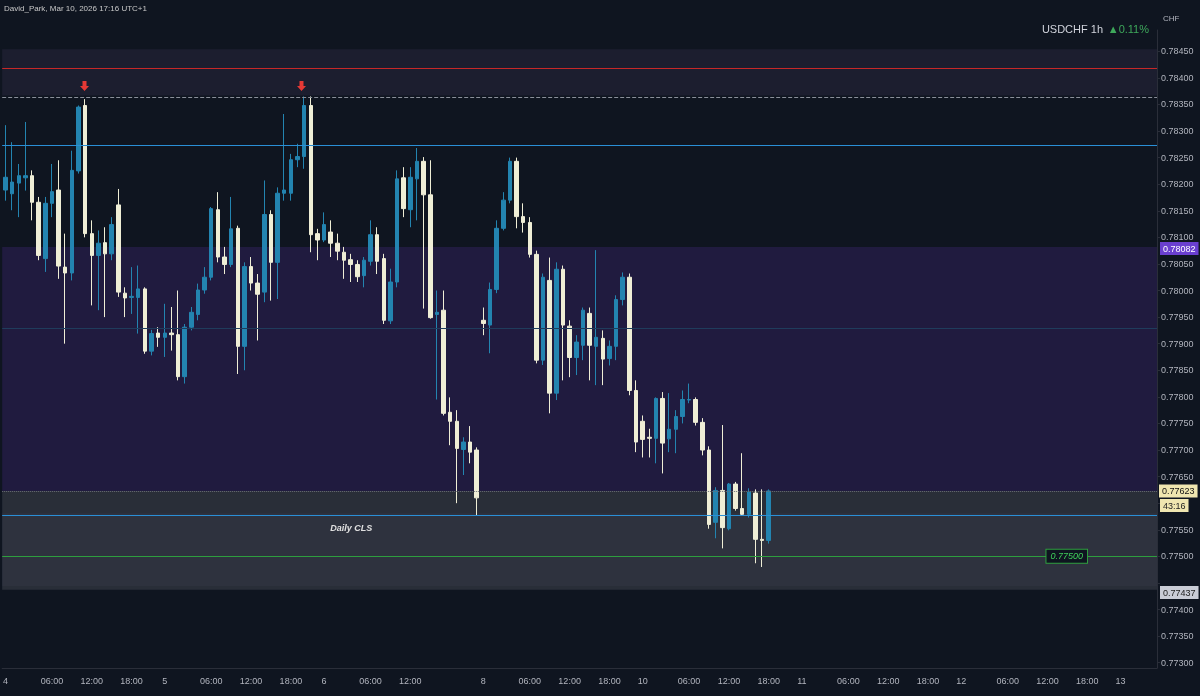 The height and width of the screenshot is (696, 1200). Describe the element at coordinates (1177, 157) in the screenshot. I see `y-tick-label: 0.78250` at that location.